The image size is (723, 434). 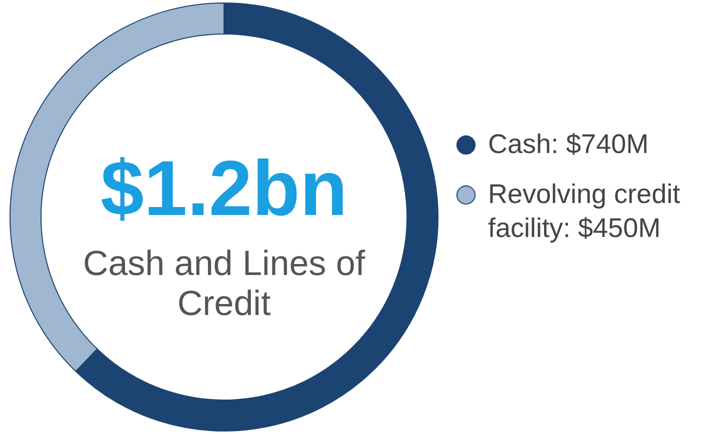 What do you see at coordinates (224, 188) in the screenshot?
I see `text: $1.2bn` at bounding box center [224, 188].